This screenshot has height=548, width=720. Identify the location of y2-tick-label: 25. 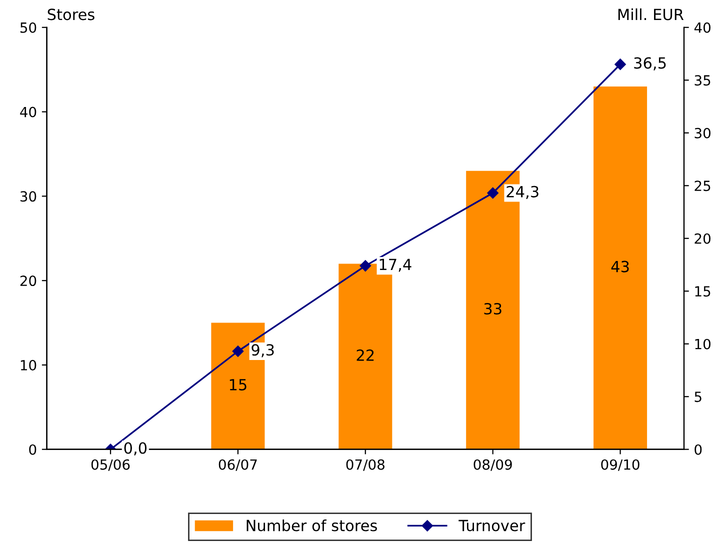
(702, 186).